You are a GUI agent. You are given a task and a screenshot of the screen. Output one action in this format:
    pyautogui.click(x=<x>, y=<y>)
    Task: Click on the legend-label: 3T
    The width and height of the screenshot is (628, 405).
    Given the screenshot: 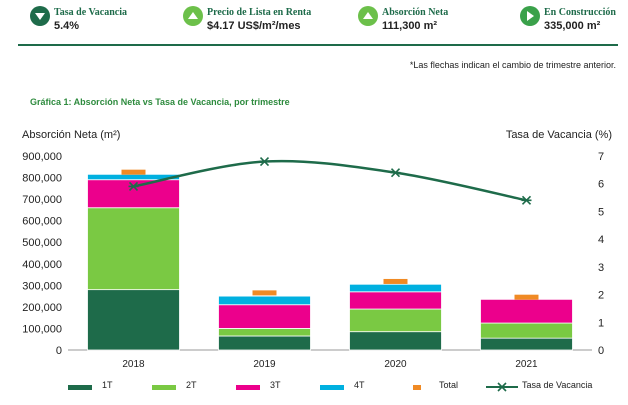 What is the action you would take?
    pyautogui.click(x=275, y=385)
    